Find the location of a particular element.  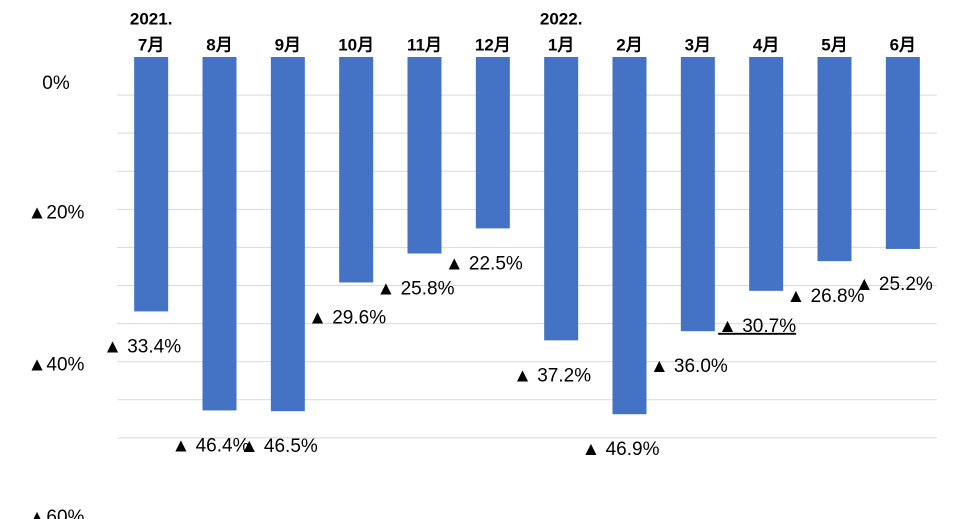

data-label: ▲ 33.4% is located at coordinates (142, 346).